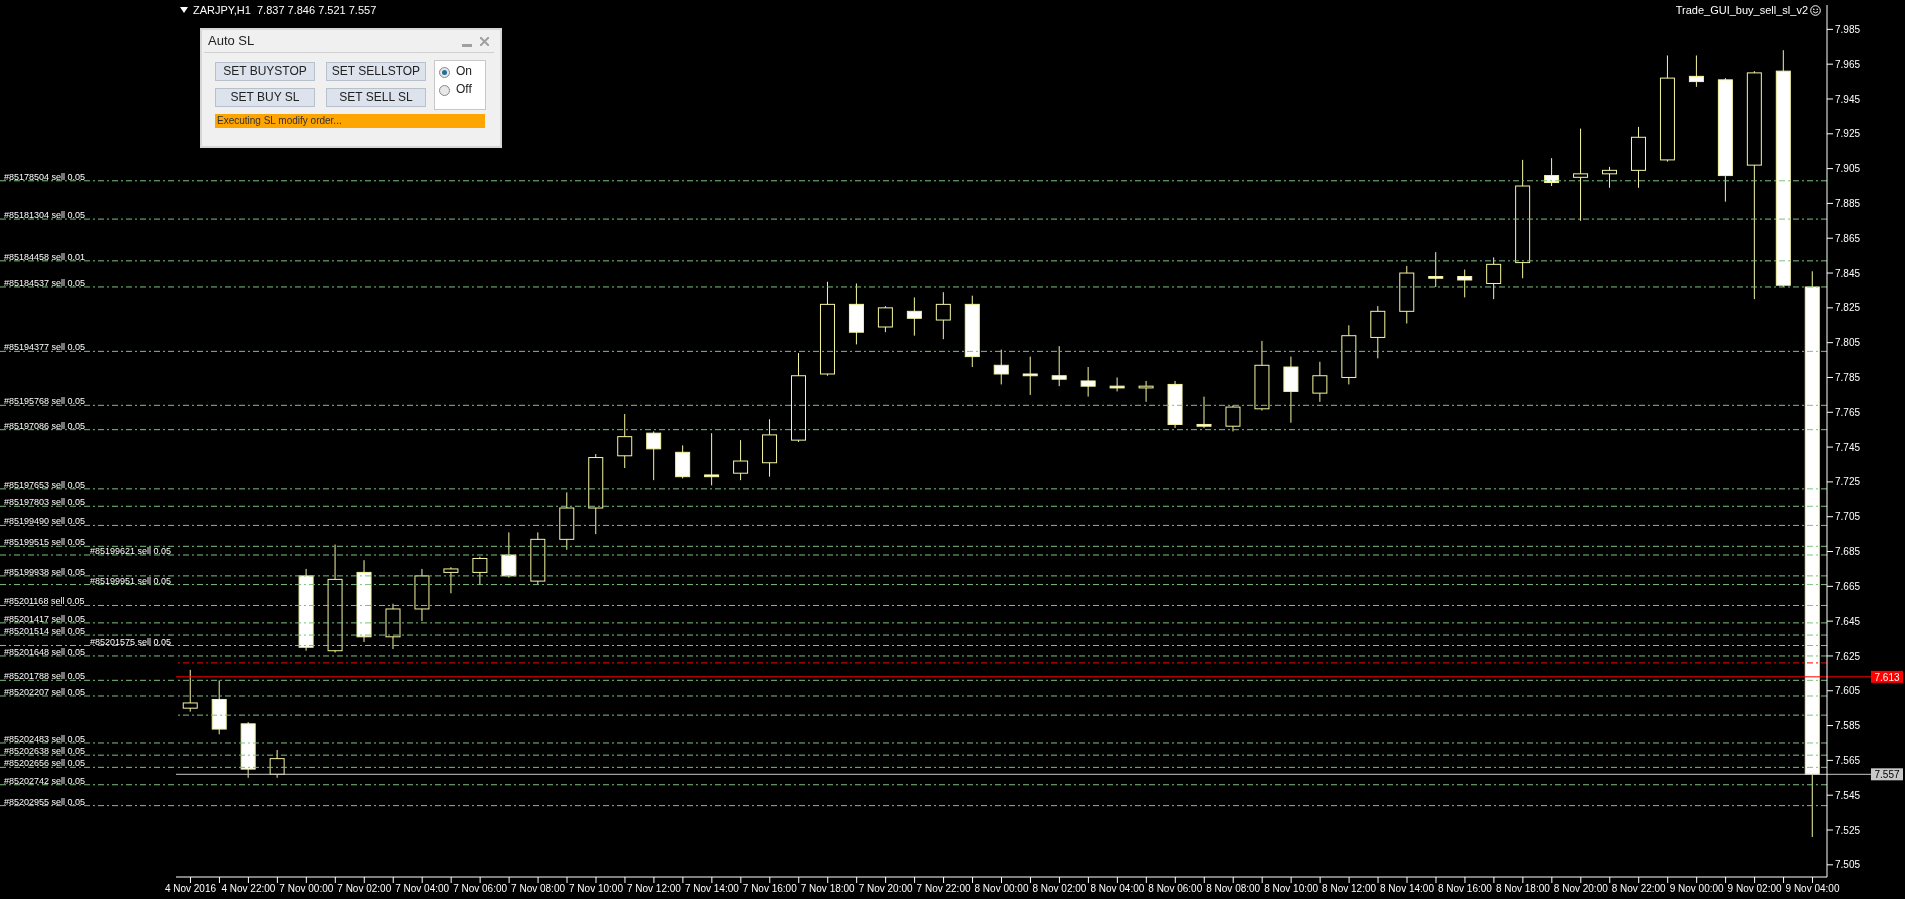 The height and width of the screenshot is (899, 1905). I want to click on x-tick-label: 4 Nov 2016, so click(190, 889).